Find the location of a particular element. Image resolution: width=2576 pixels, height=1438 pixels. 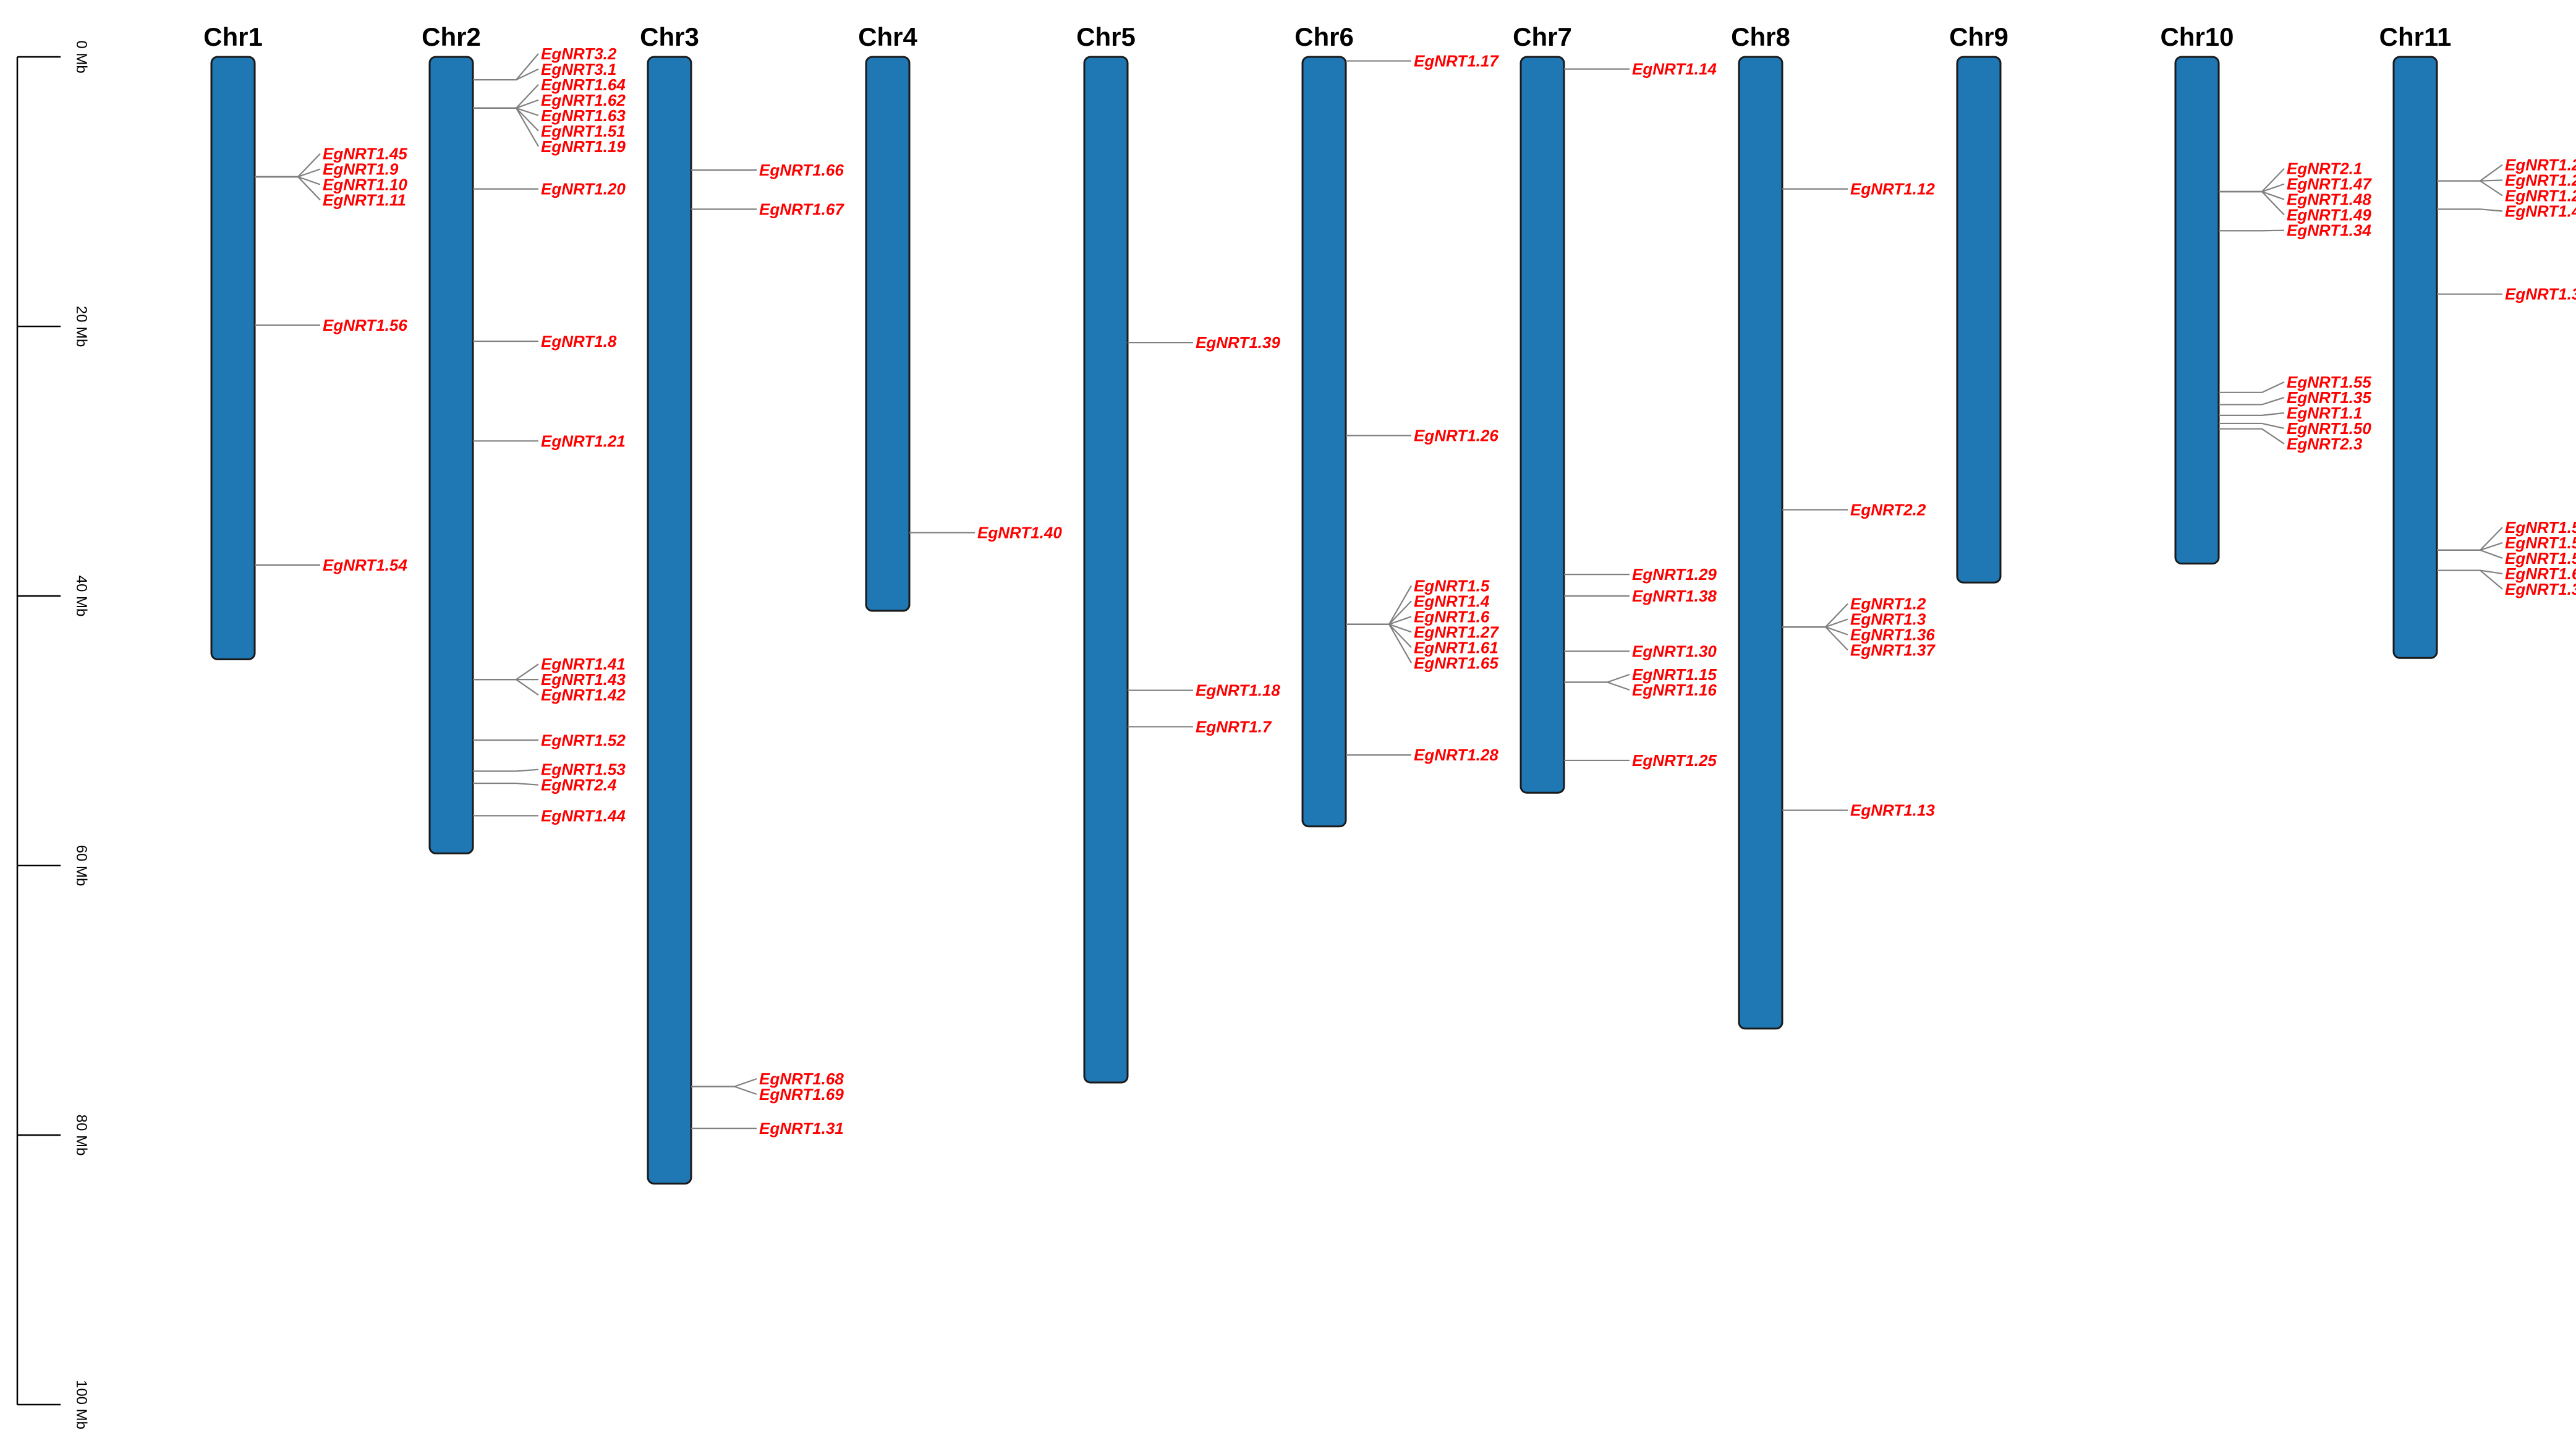

gene-label: EgNRT1.31 is located at coordinates (801, 1128).